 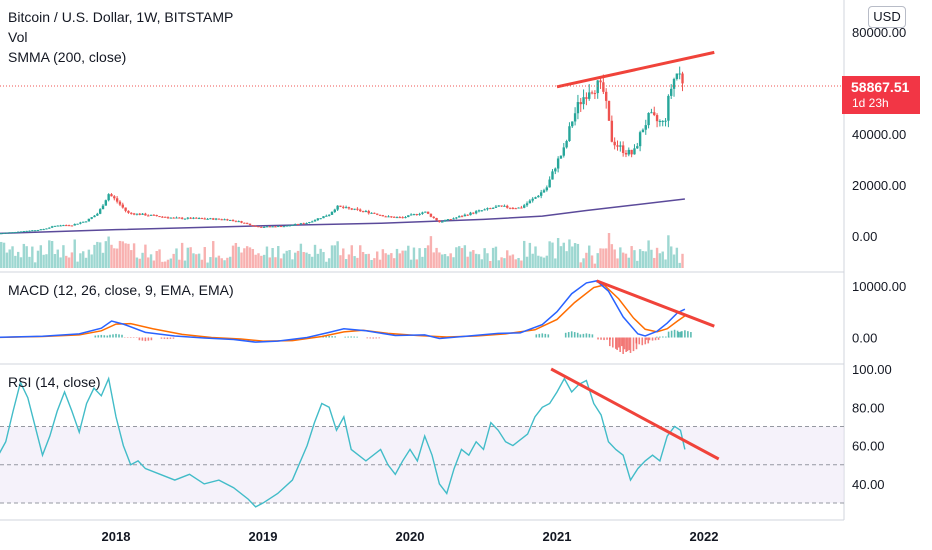 What do you see at coordinates (54, 382) in the screenshot?
I see `rsi-label: RSI (14, close)` at bounding box center [54, 382].